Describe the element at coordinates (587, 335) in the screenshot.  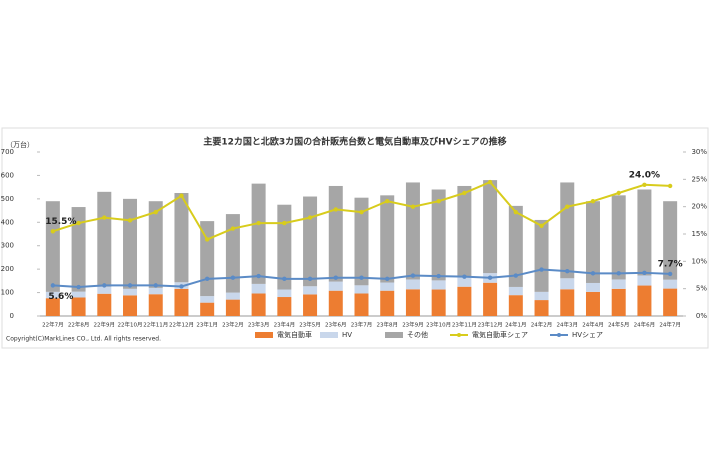
I see `legend-label: HVシェア` at that location.